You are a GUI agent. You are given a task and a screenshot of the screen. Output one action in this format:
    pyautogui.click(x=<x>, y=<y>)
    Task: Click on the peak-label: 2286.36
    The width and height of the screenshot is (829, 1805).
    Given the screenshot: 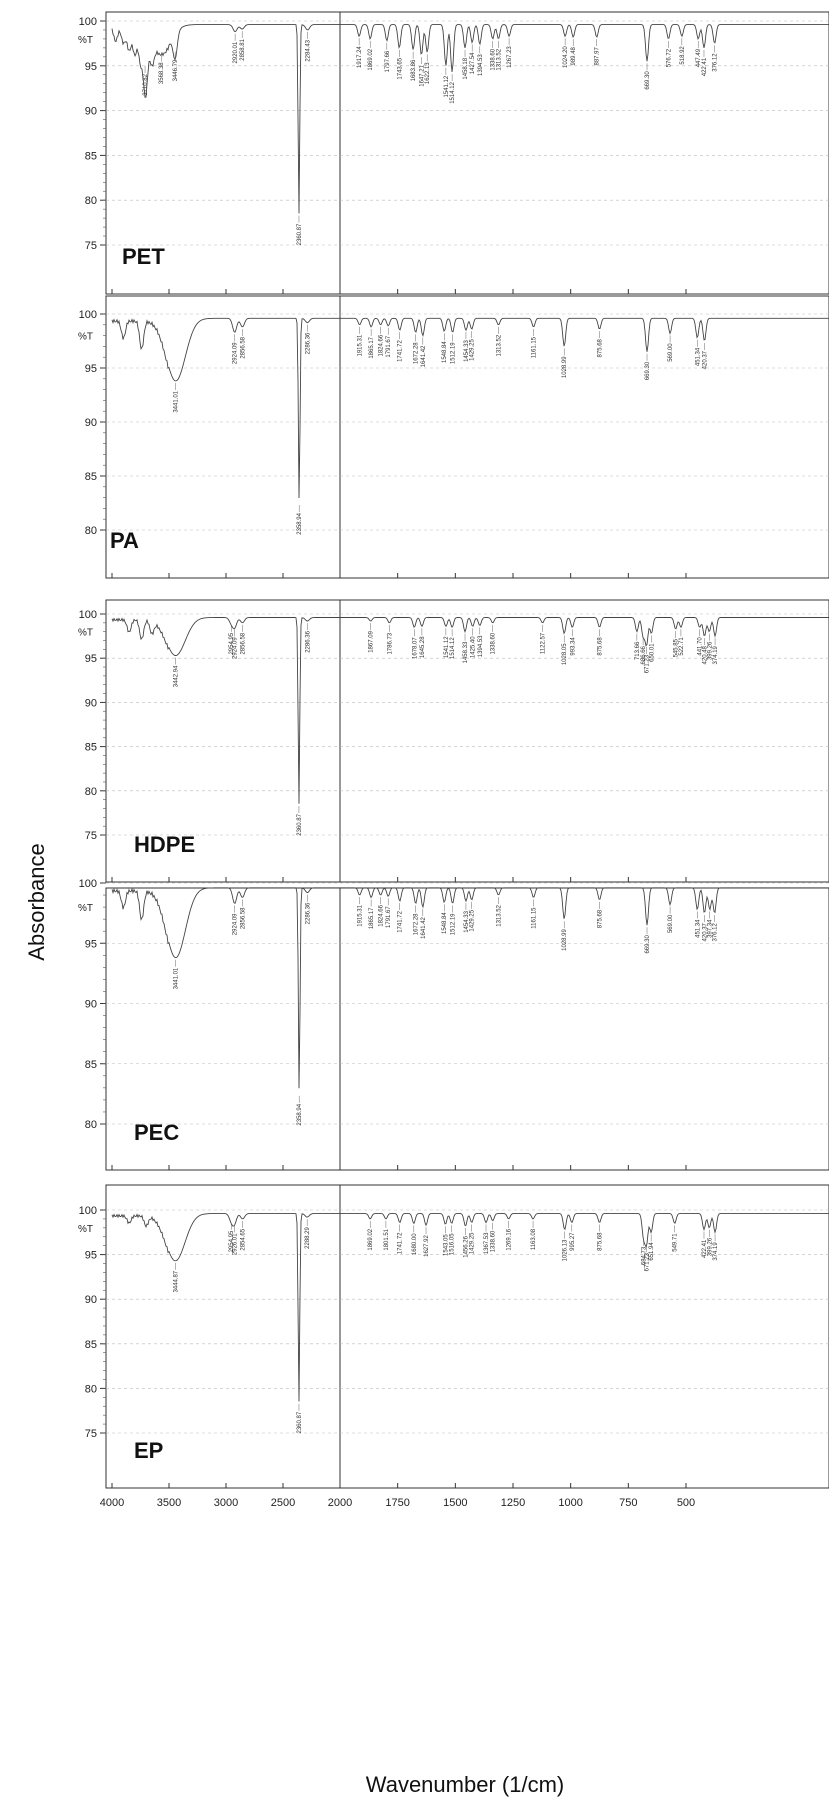 What is the action you would take?
    pyautogui.click(x=308, y=641)
    